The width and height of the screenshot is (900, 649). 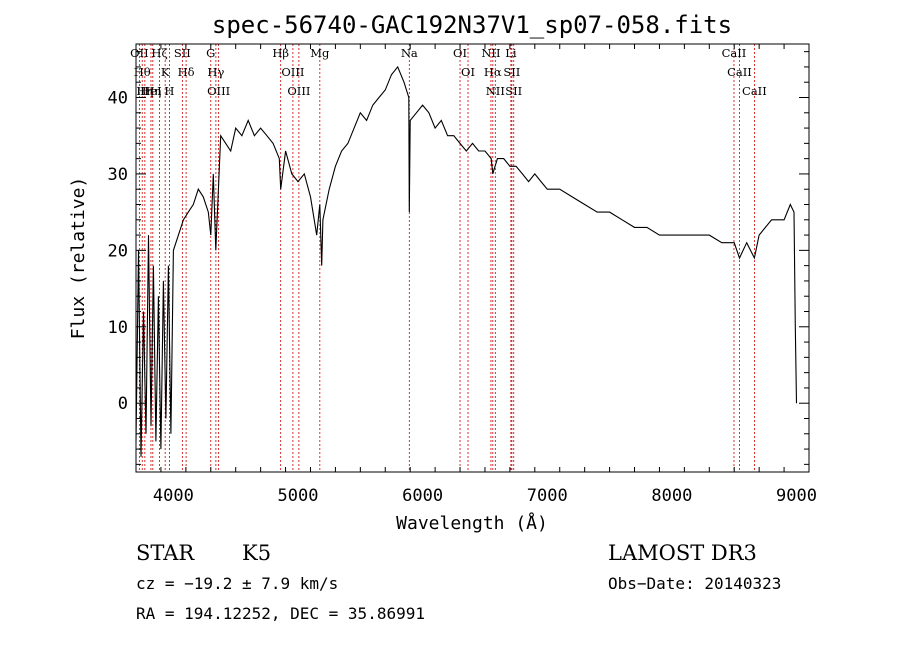 What do you see at coordinates (493, 72) in the screenshot?
I see `line-marker-label: Hα` at bounding box center [493, 72].